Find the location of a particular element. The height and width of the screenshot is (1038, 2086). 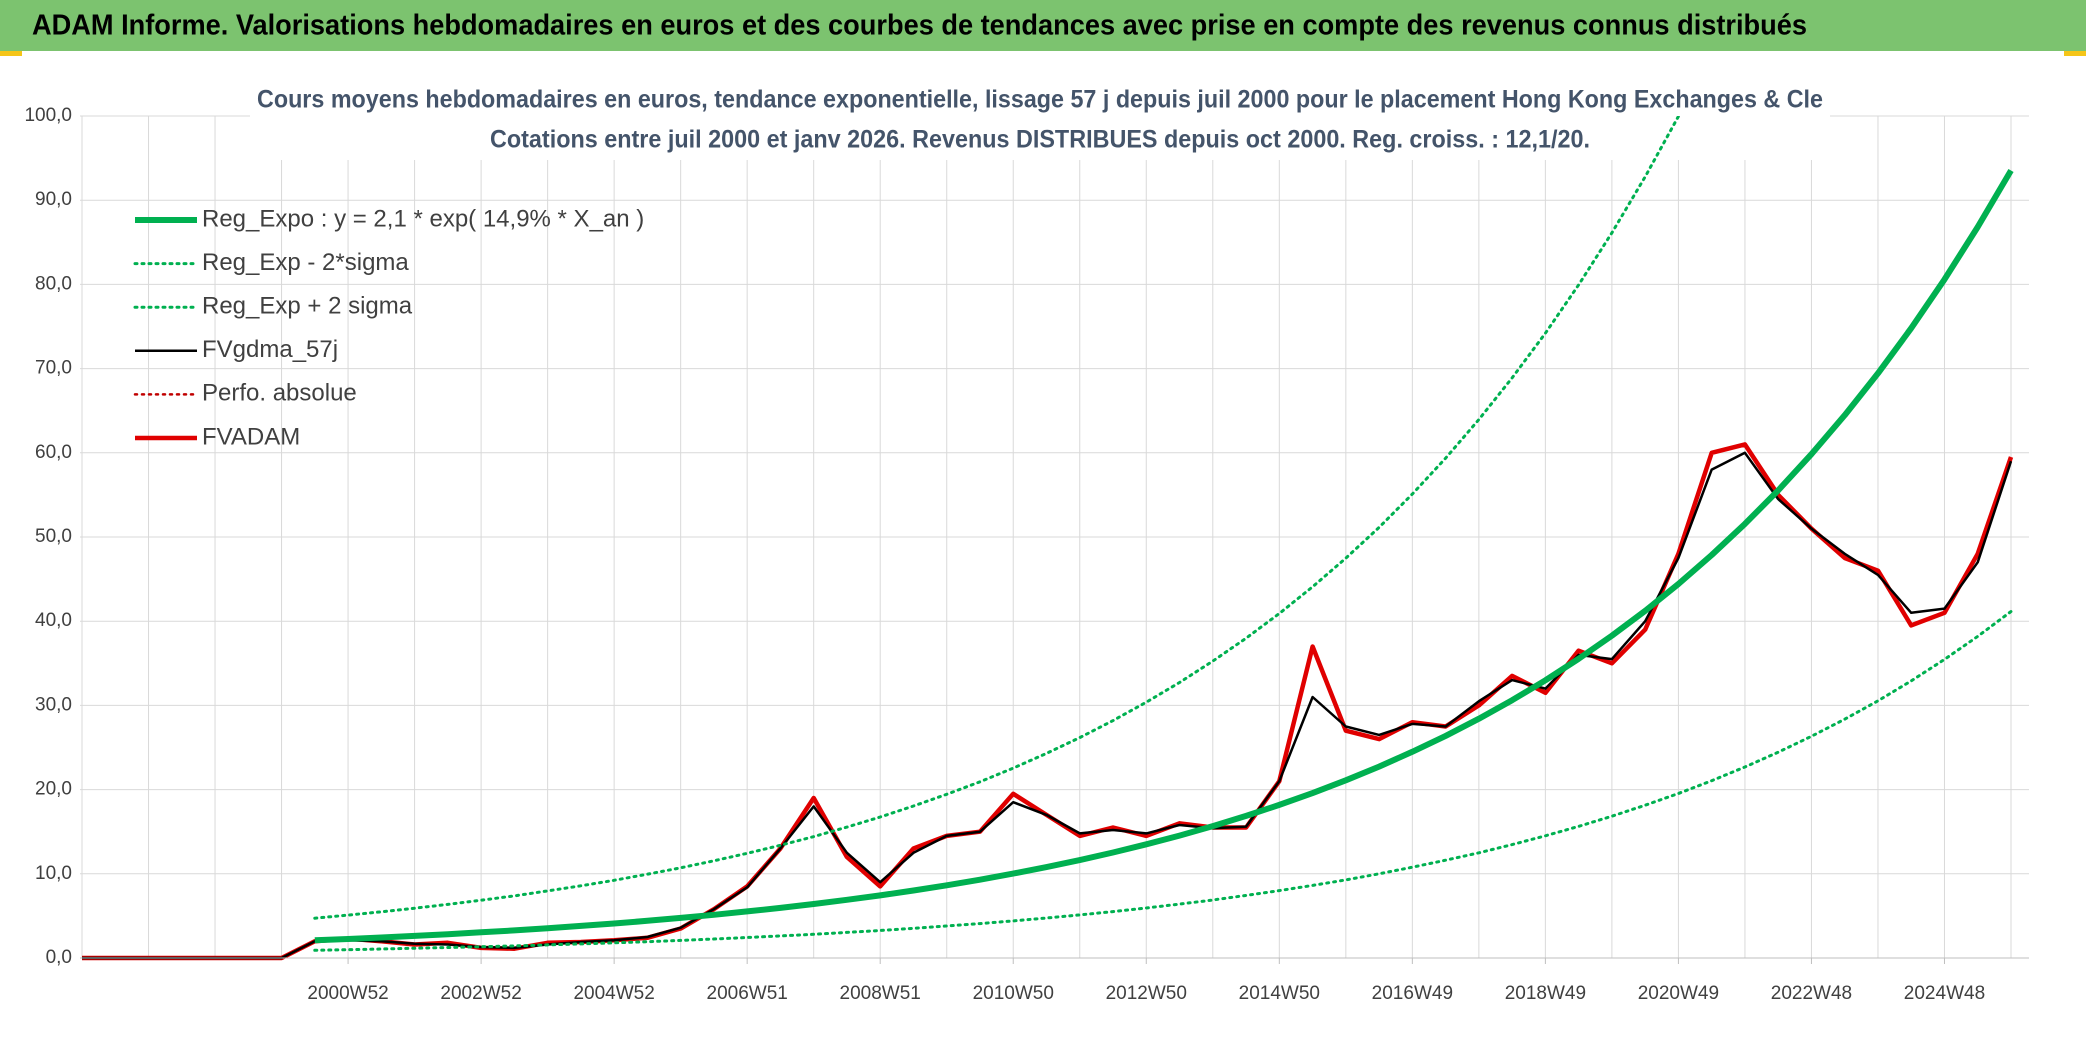

header-bar is located at coordinates (1043, 25).